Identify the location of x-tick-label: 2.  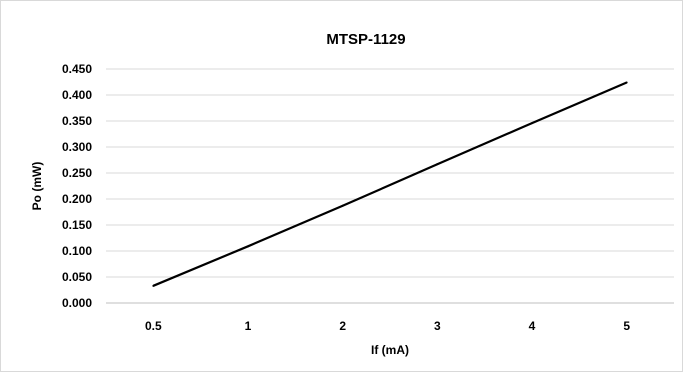
(342, 326).